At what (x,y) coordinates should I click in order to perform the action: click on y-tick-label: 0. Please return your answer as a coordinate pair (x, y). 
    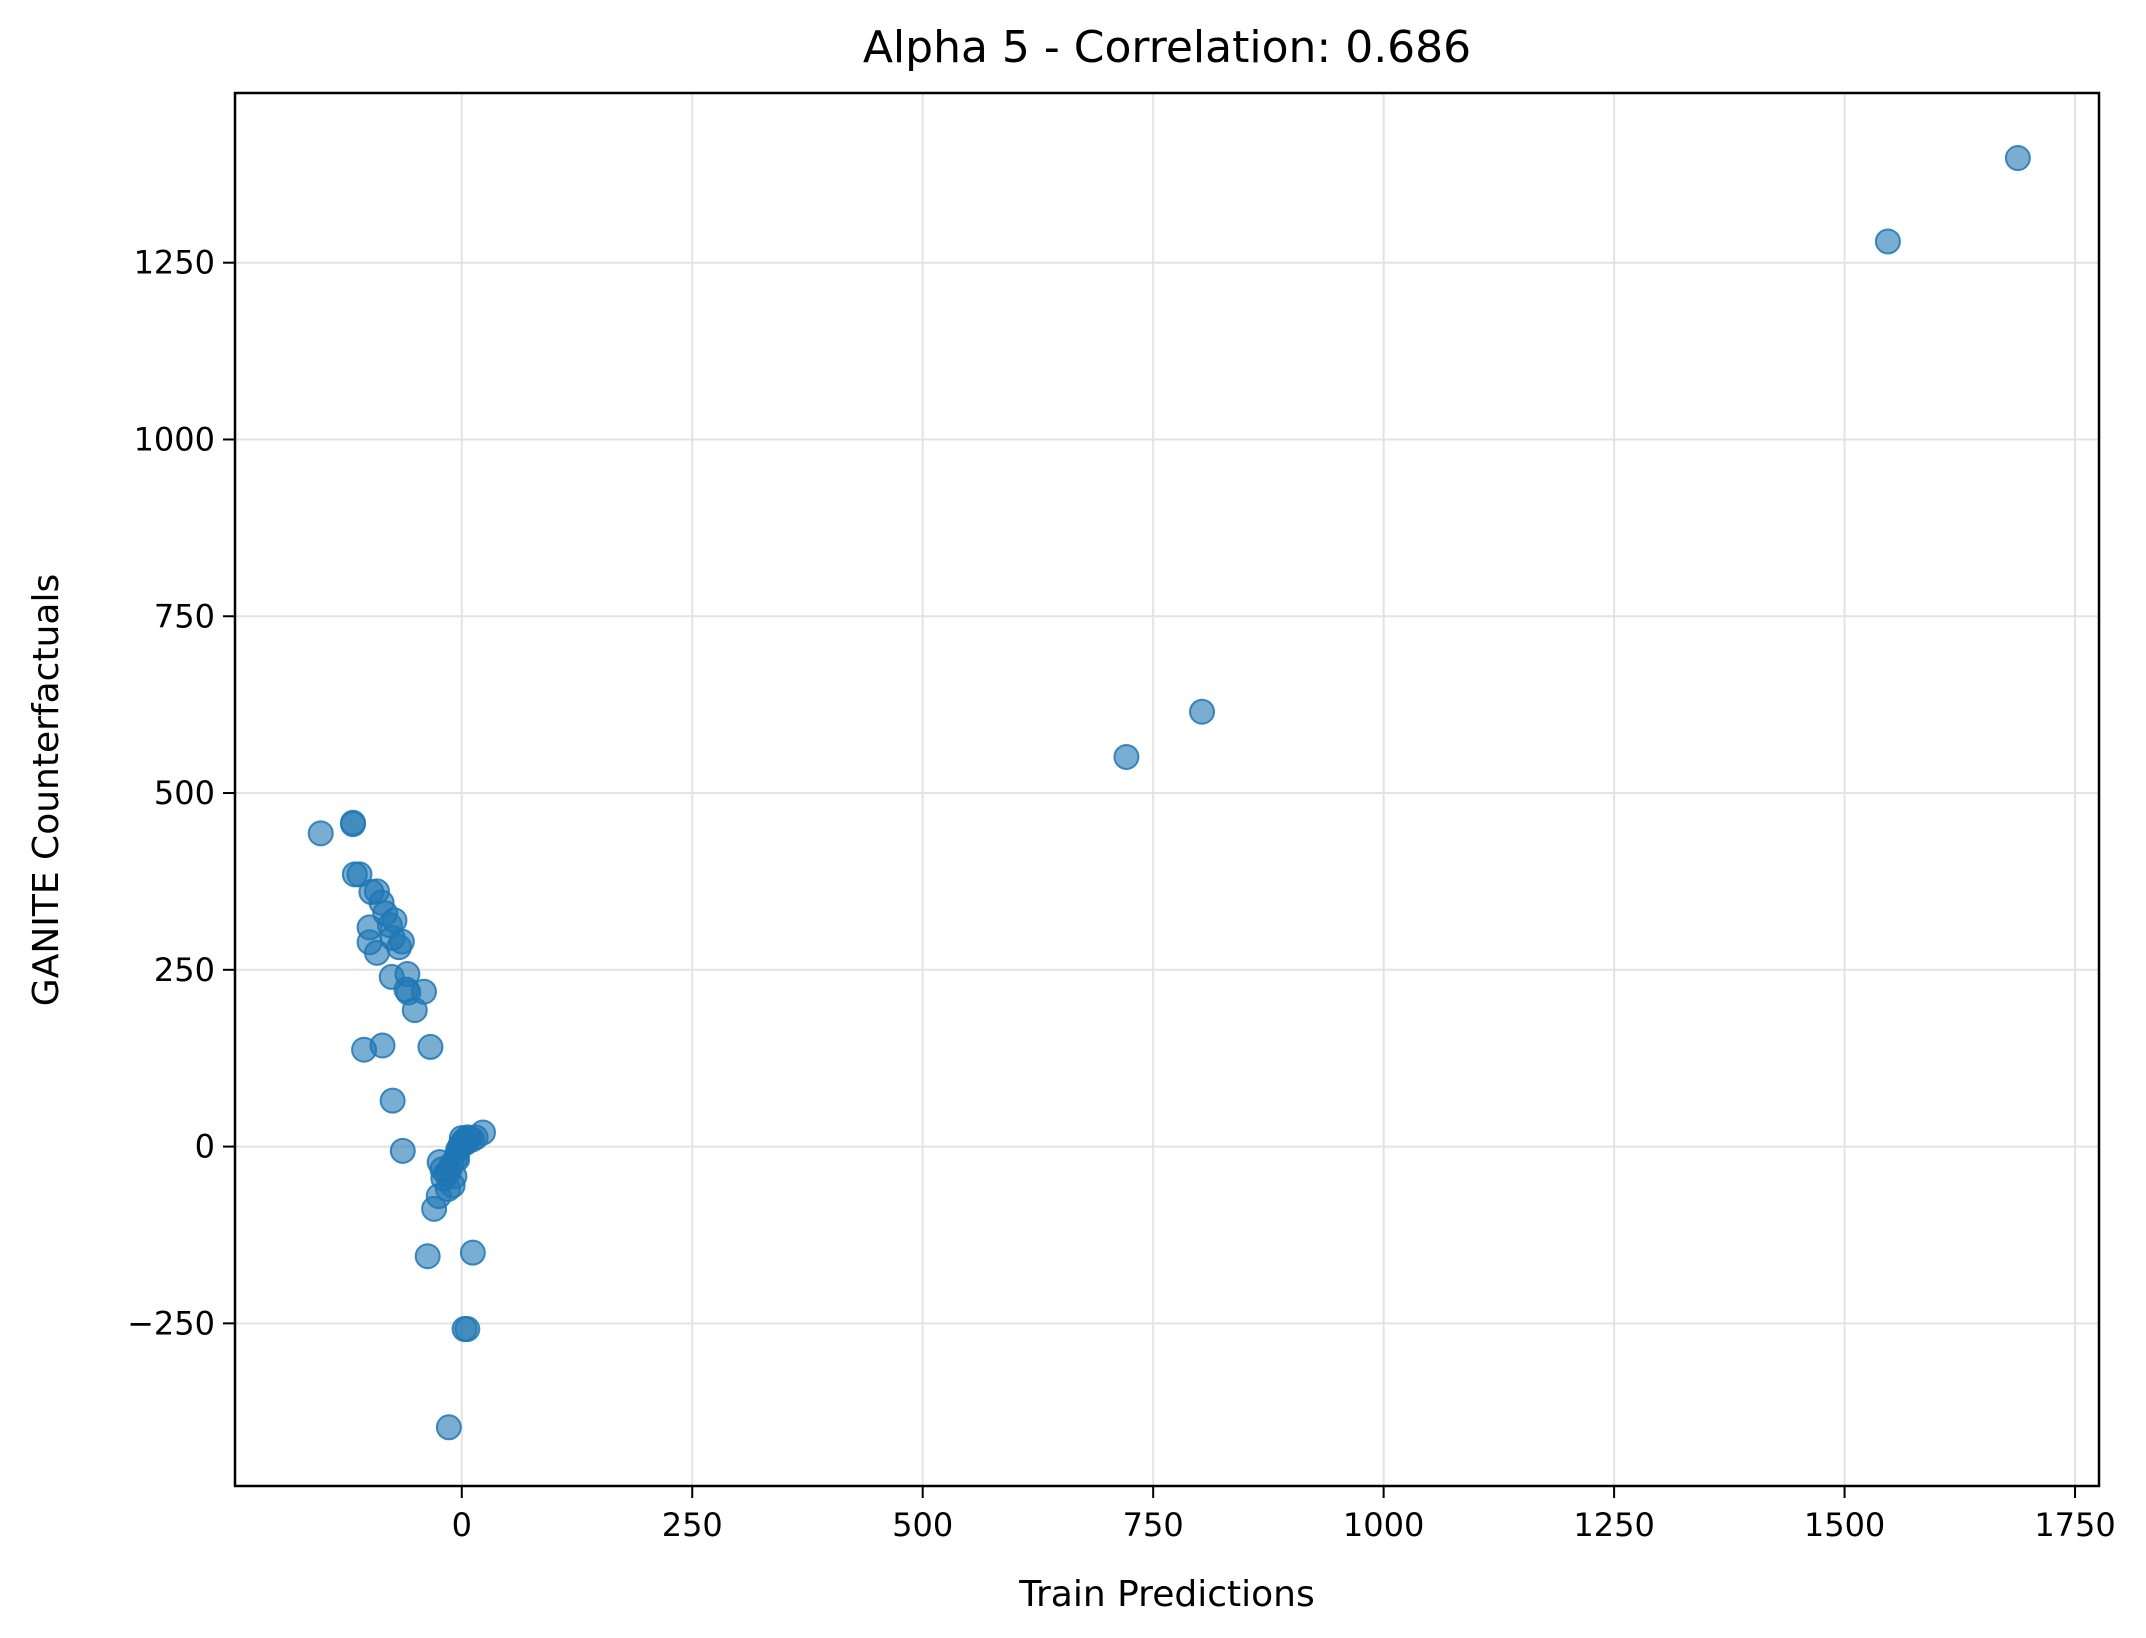
    Looking at the image, I should click on (205, 1147).